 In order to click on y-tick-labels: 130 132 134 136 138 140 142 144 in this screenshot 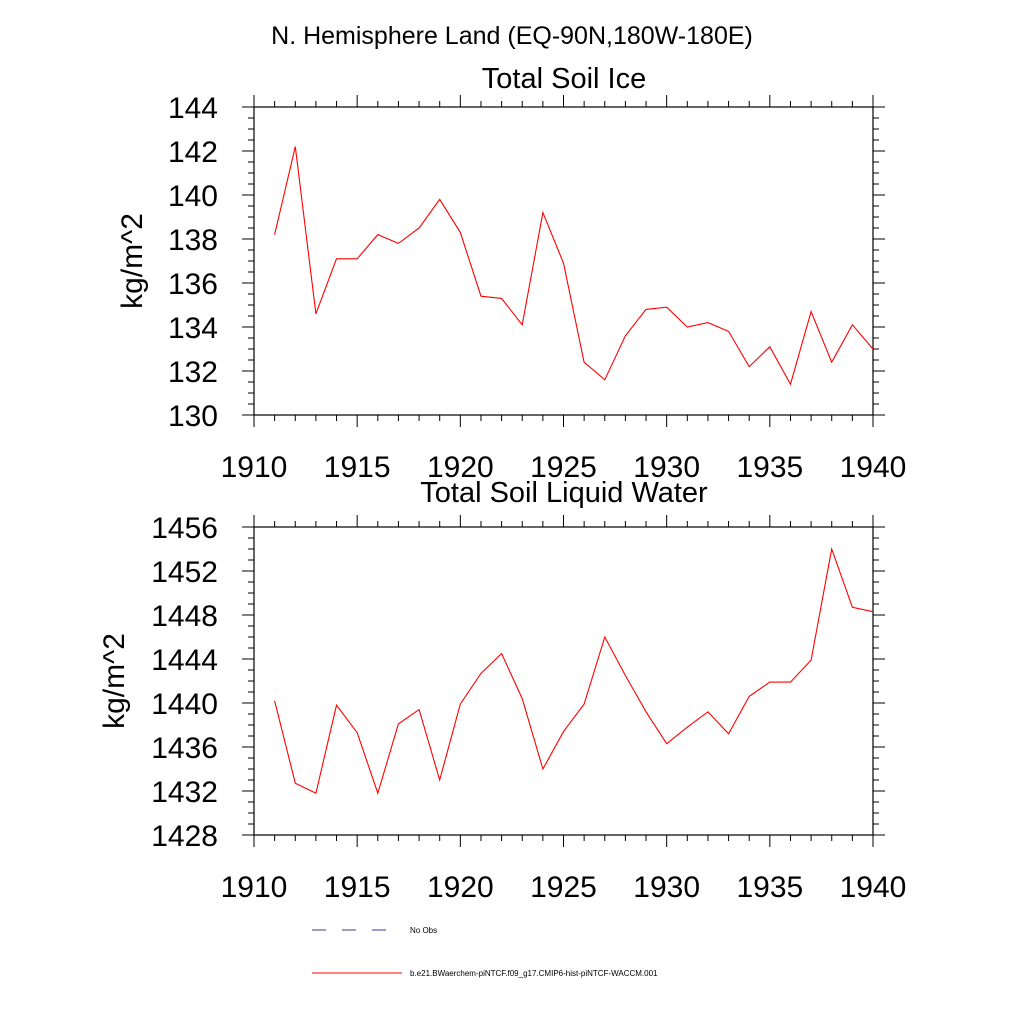, I will do `click(193, 262)`.